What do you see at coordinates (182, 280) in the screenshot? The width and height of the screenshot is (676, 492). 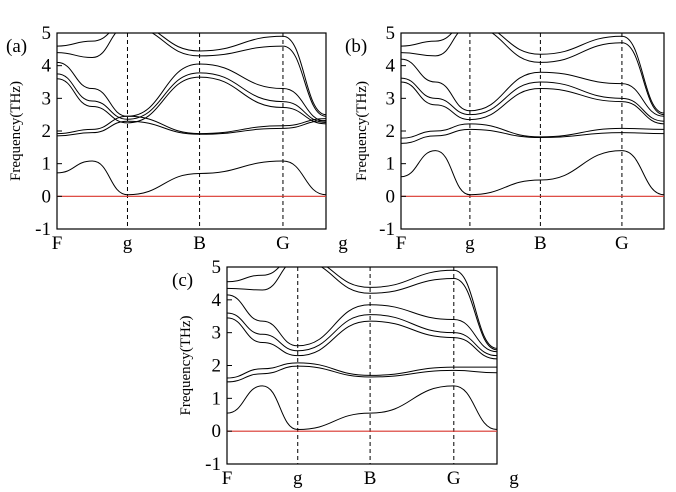 I see `panel-label: (c)` at bounding box center [182, 280].